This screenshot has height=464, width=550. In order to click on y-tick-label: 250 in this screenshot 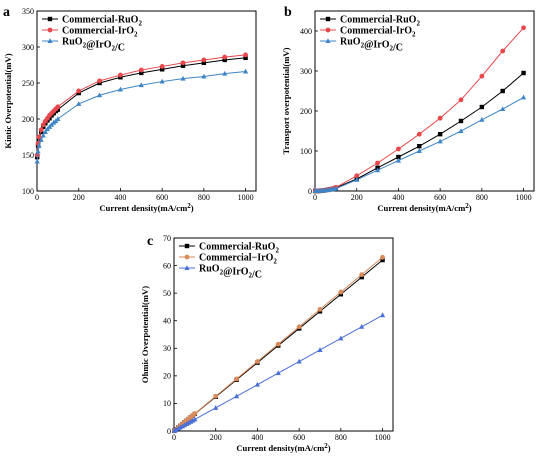, I will do `click(28, 83)`.